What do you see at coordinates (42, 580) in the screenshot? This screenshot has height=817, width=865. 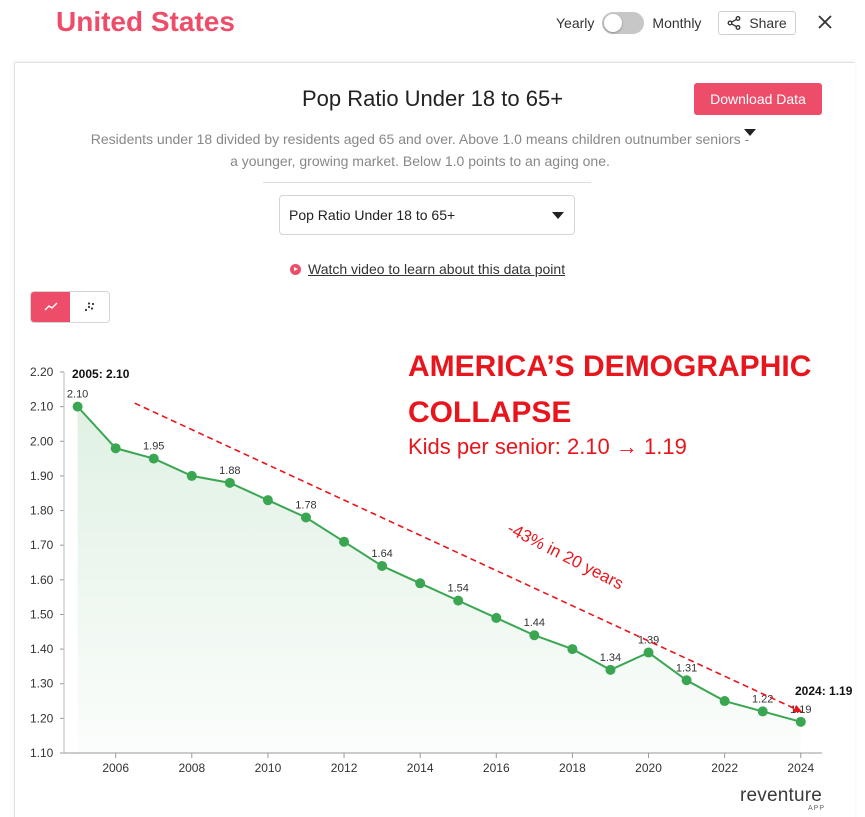 I see `y-tick-label: 1.60` at bounding box center [42, 580].